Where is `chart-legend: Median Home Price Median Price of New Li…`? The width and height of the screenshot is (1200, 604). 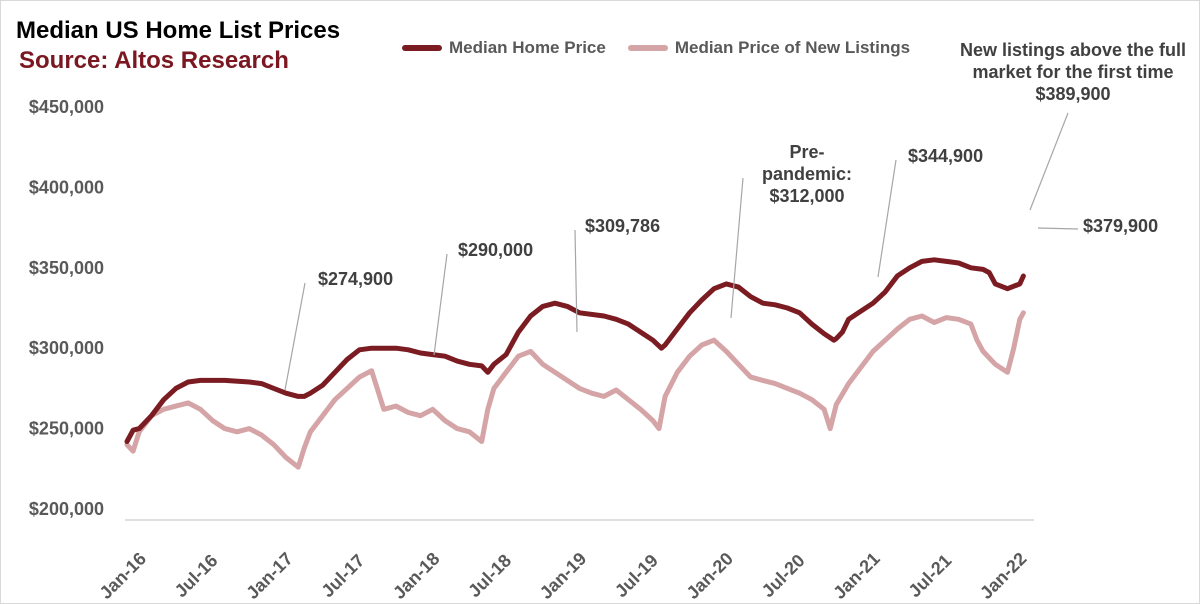
chart-legend: Median Home Price Median Price of New Li… is located at coordinates (667, 48).